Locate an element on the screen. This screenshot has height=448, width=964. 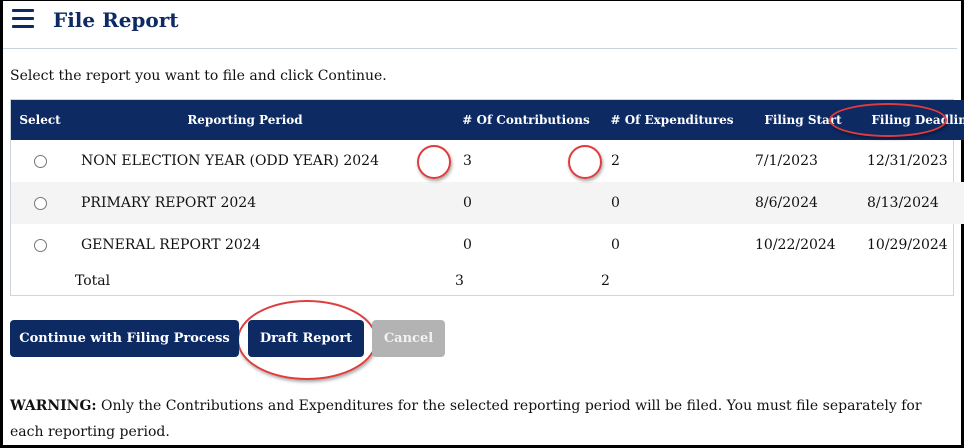
reporting-period: NON ELECTION YEAR (ODD YEAR) 2024 is located at coordinates (230, 161).